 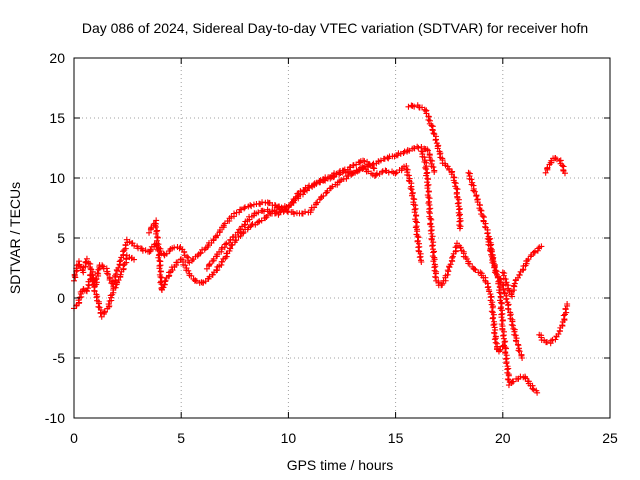 What do you see at coordinates (61, 298) in the screenshot?
I see `y-tick-label: 0` at bounding box center [61, 298].